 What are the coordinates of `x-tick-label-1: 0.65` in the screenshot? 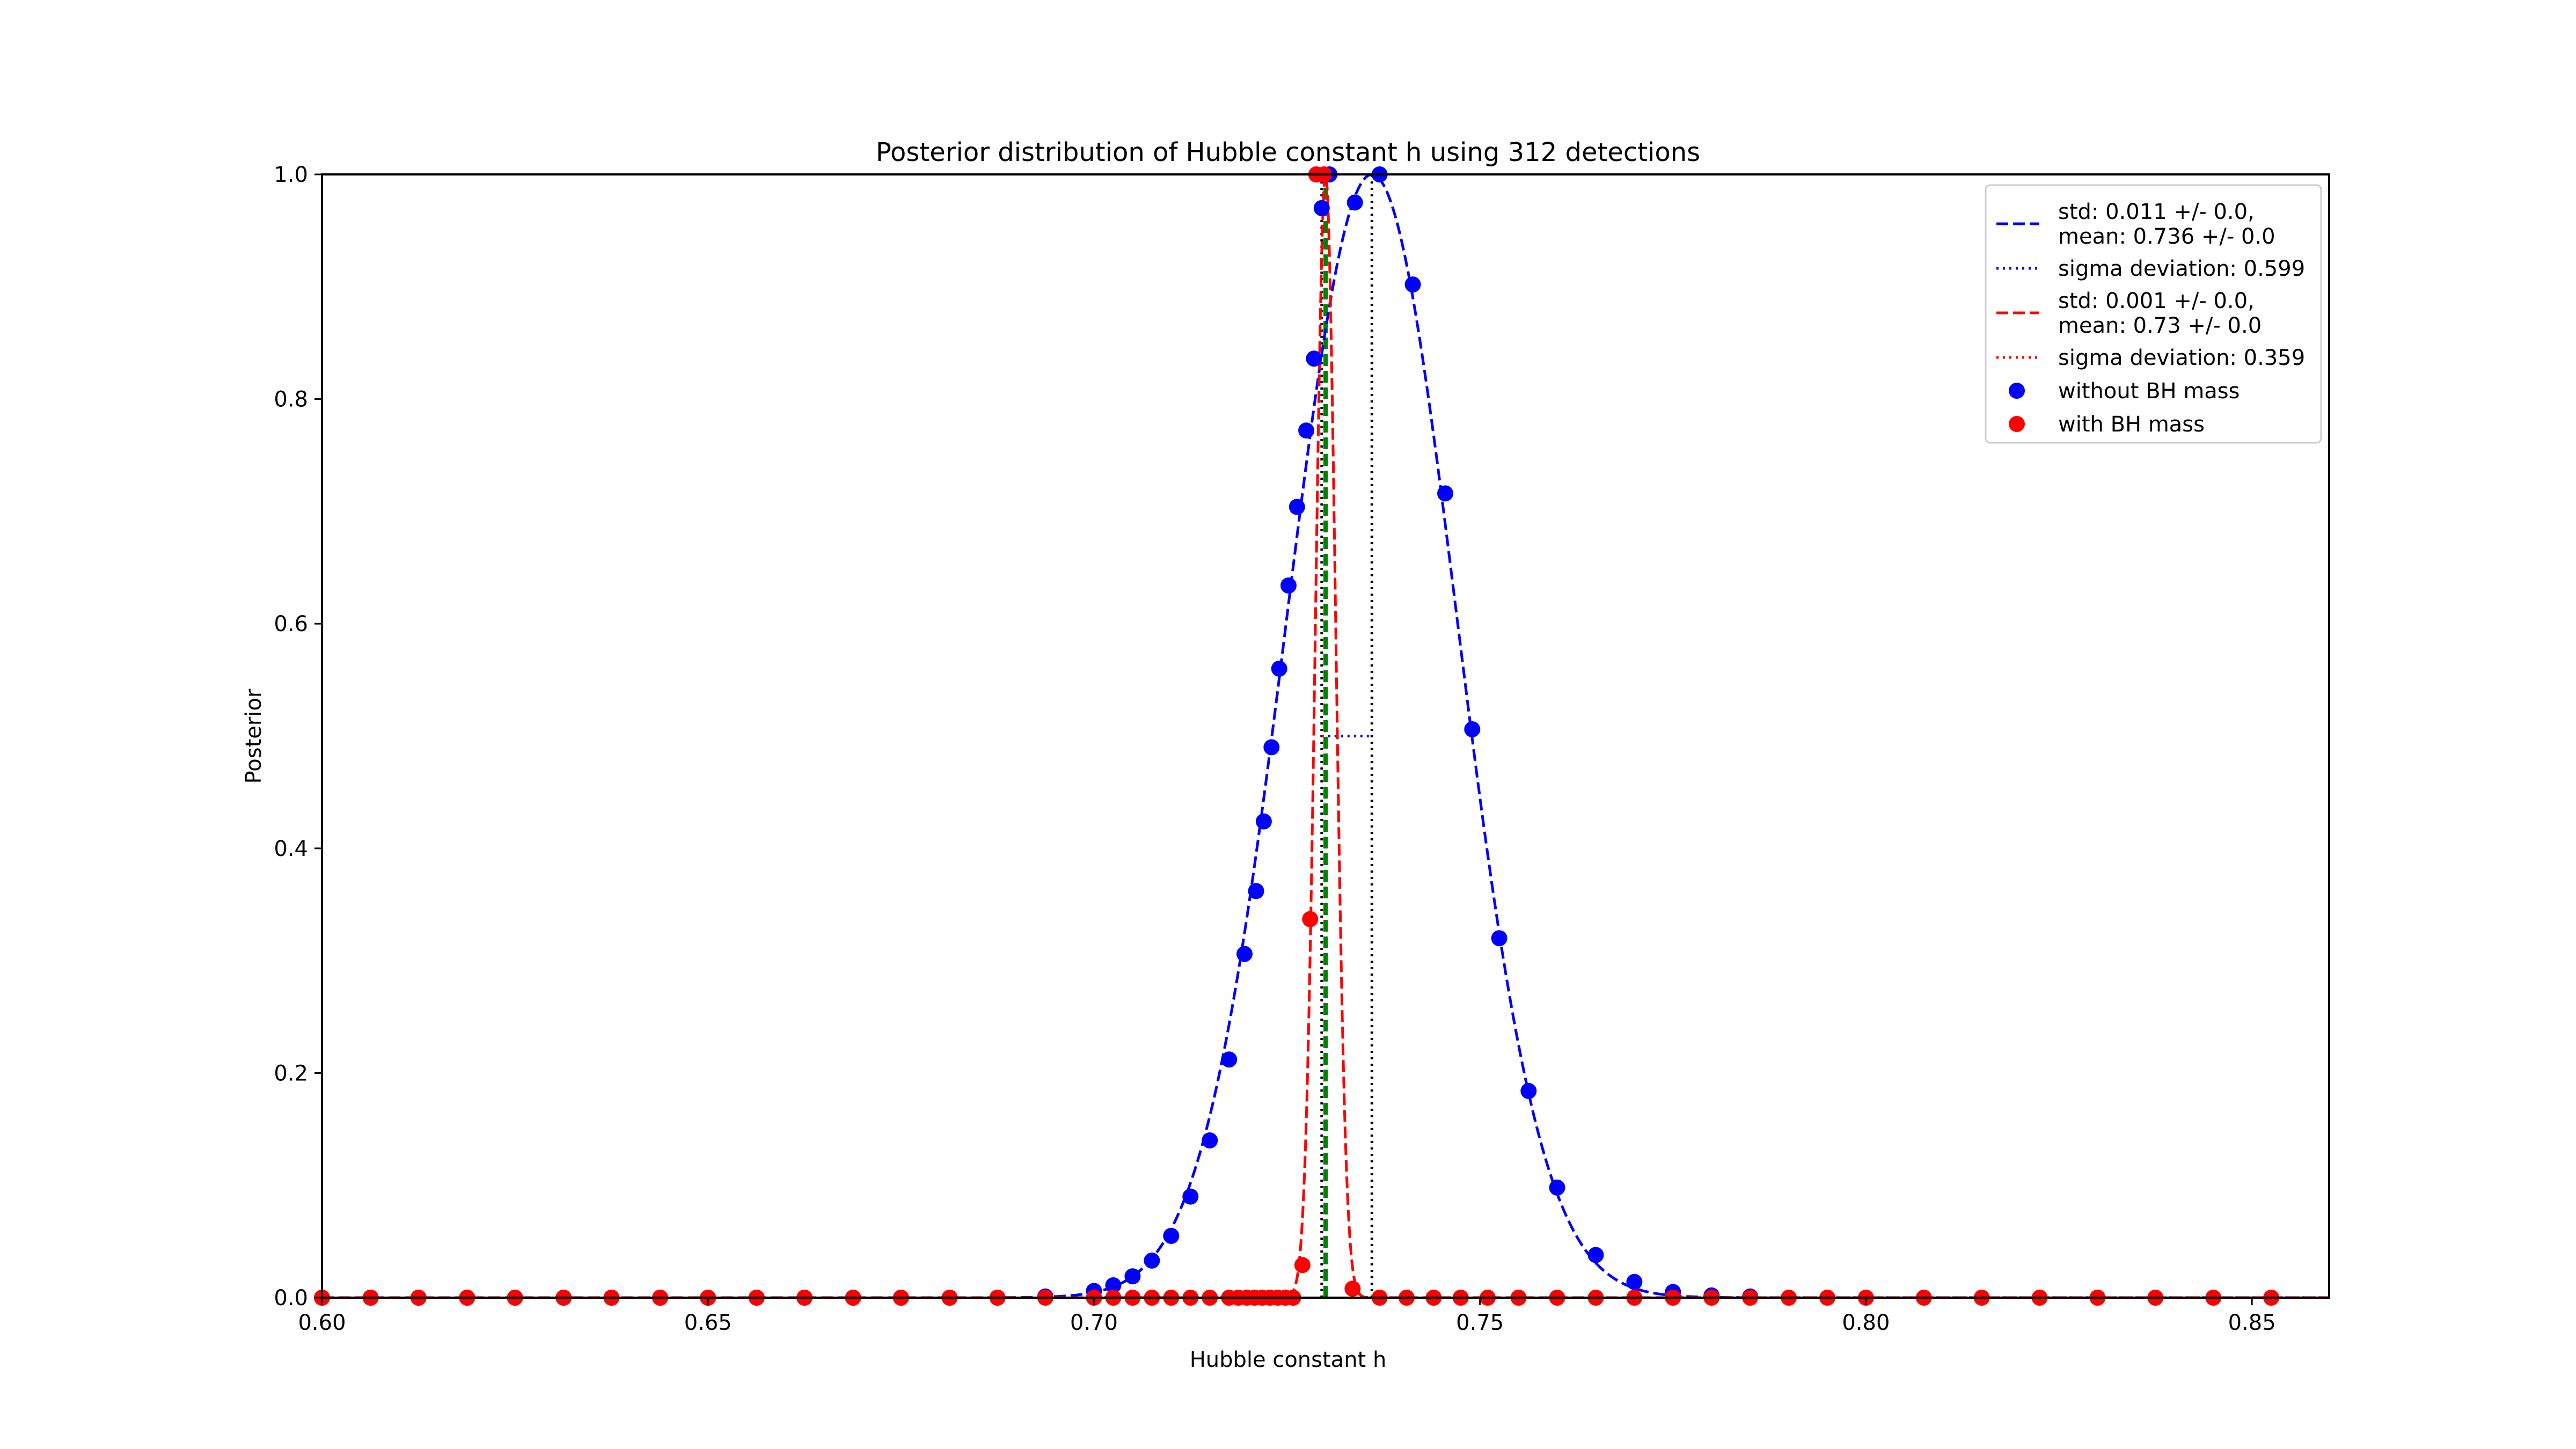 It's located at (708, 1323).